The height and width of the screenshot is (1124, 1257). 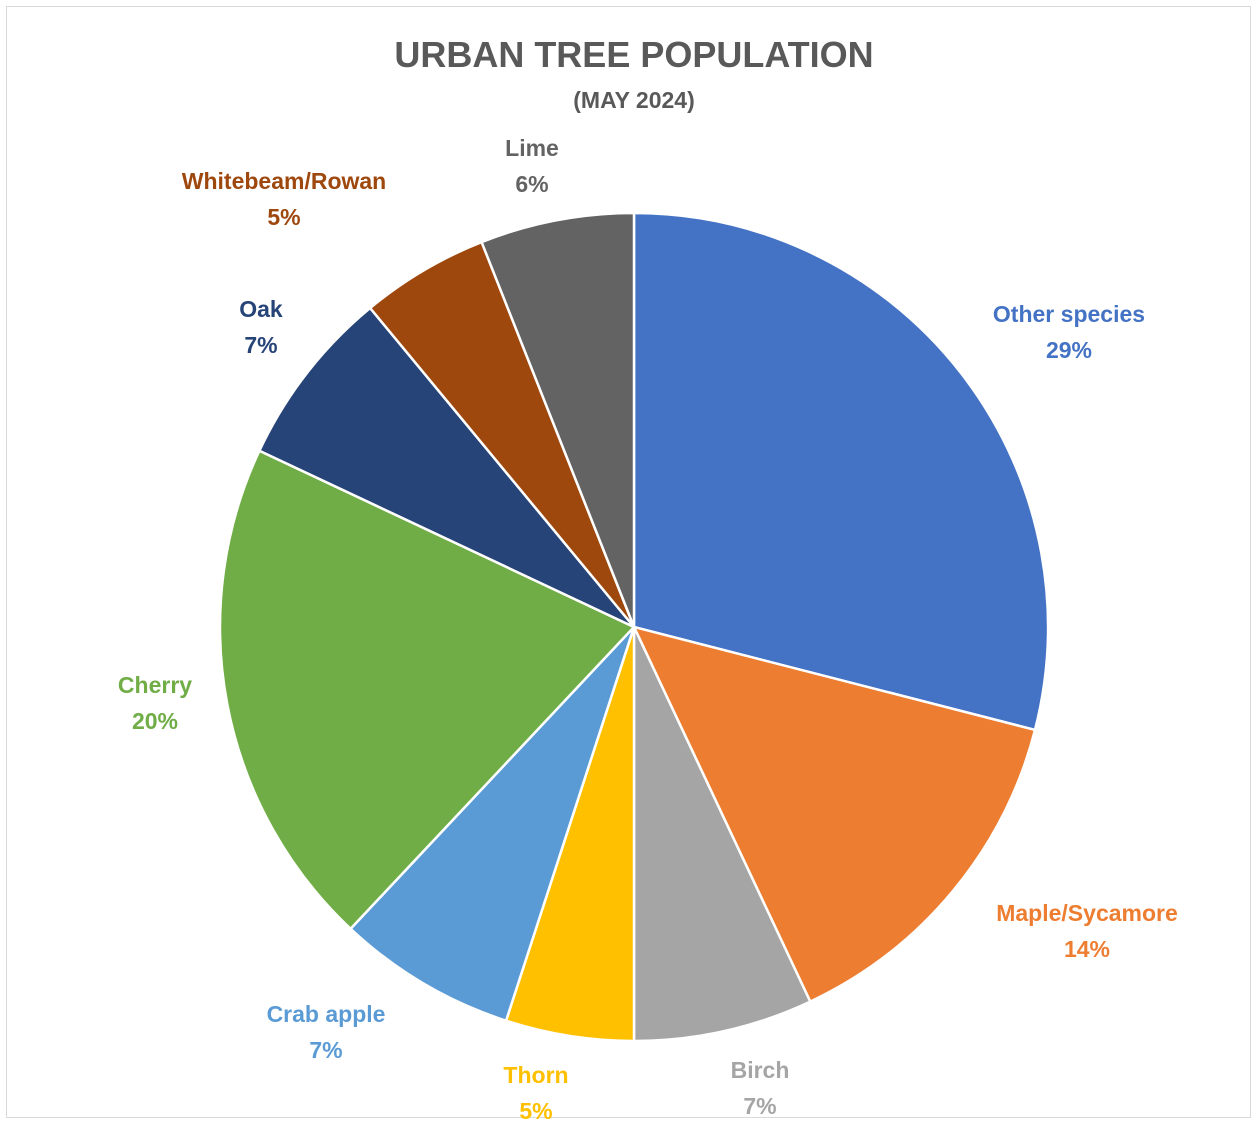 I want to click on slice-label-cherry: Cherry, so click(x=155, y=685).